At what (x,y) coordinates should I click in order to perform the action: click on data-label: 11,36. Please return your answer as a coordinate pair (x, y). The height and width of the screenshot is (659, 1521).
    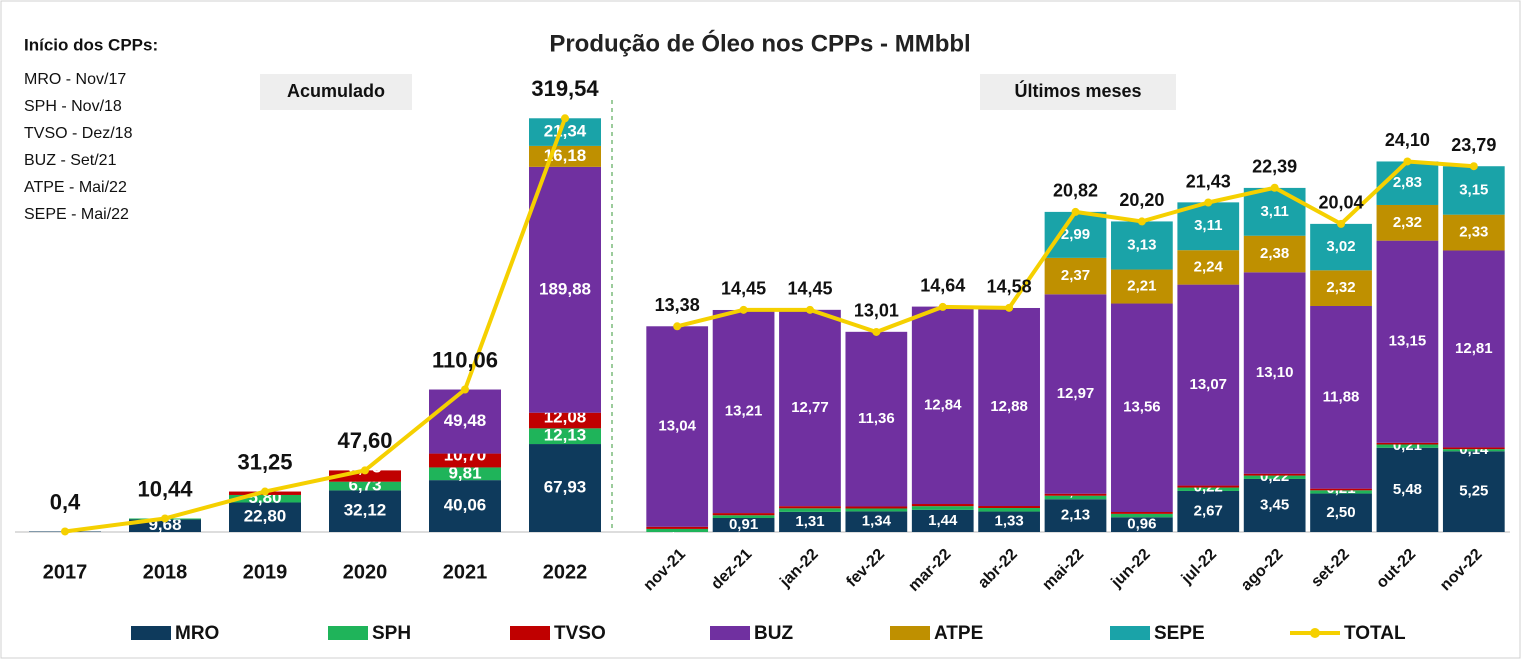
    Looking at the image, I should click on (876, 418).